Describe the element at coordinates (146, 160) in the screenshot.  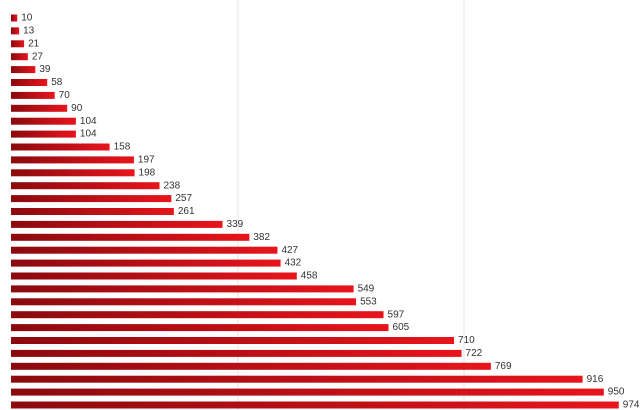
I see `value-label: 197` at that location.